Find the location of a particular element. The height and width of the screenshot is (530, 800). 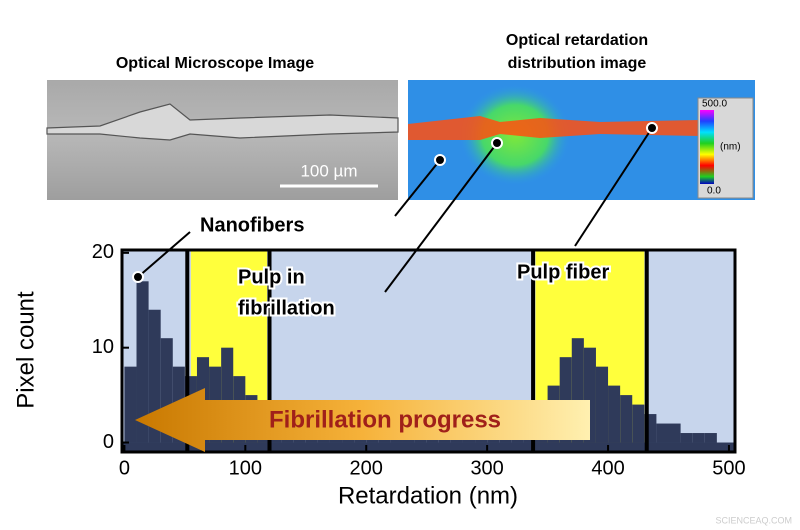

baseline-fill is located at coordinates (428, 447).